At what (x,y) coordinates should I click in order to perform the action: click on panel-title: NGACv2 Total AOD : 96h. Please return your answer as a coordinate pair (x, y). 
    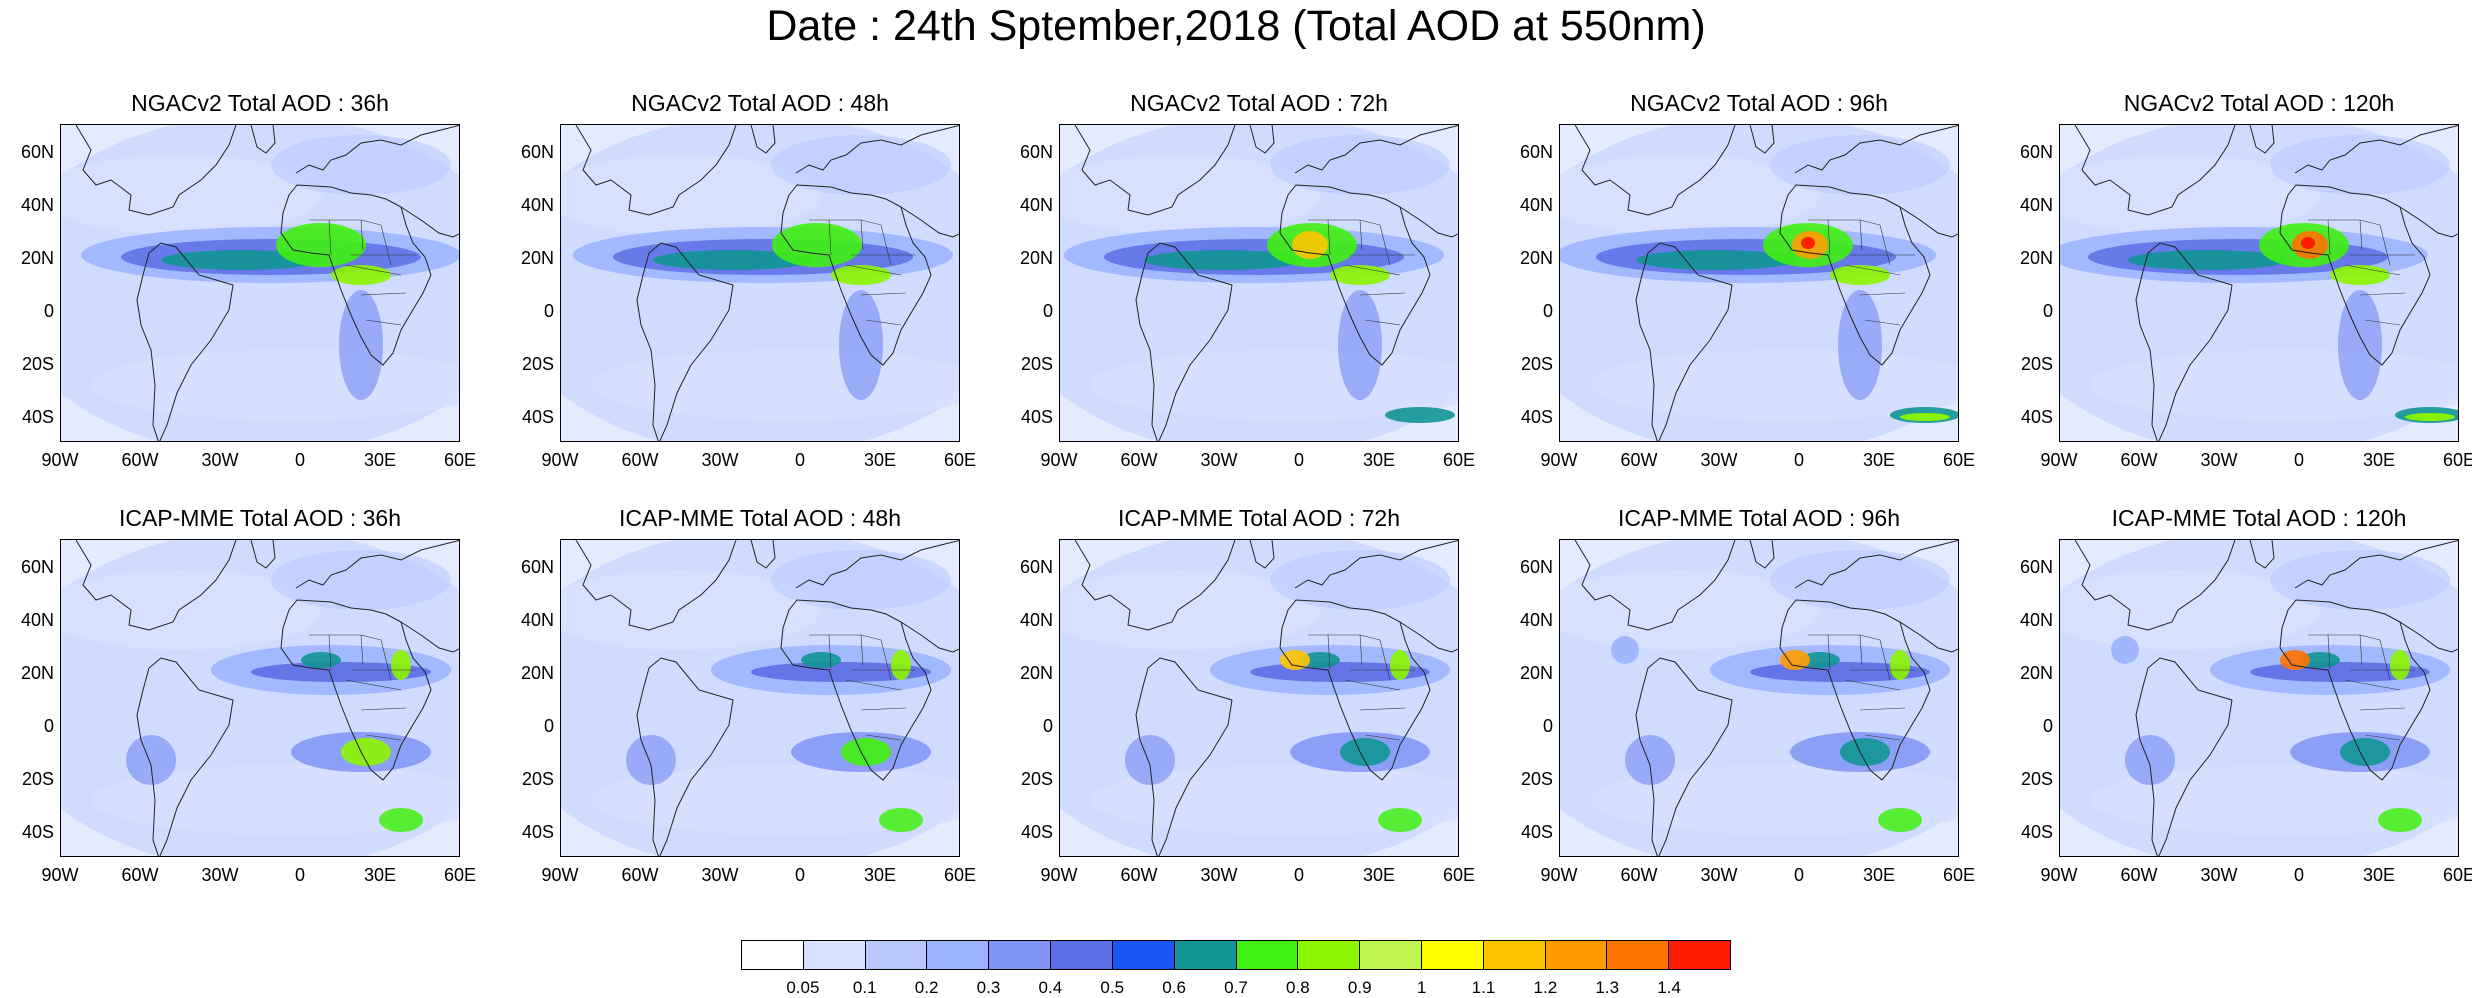
    Looking at the image, I should click on (1759, 103).